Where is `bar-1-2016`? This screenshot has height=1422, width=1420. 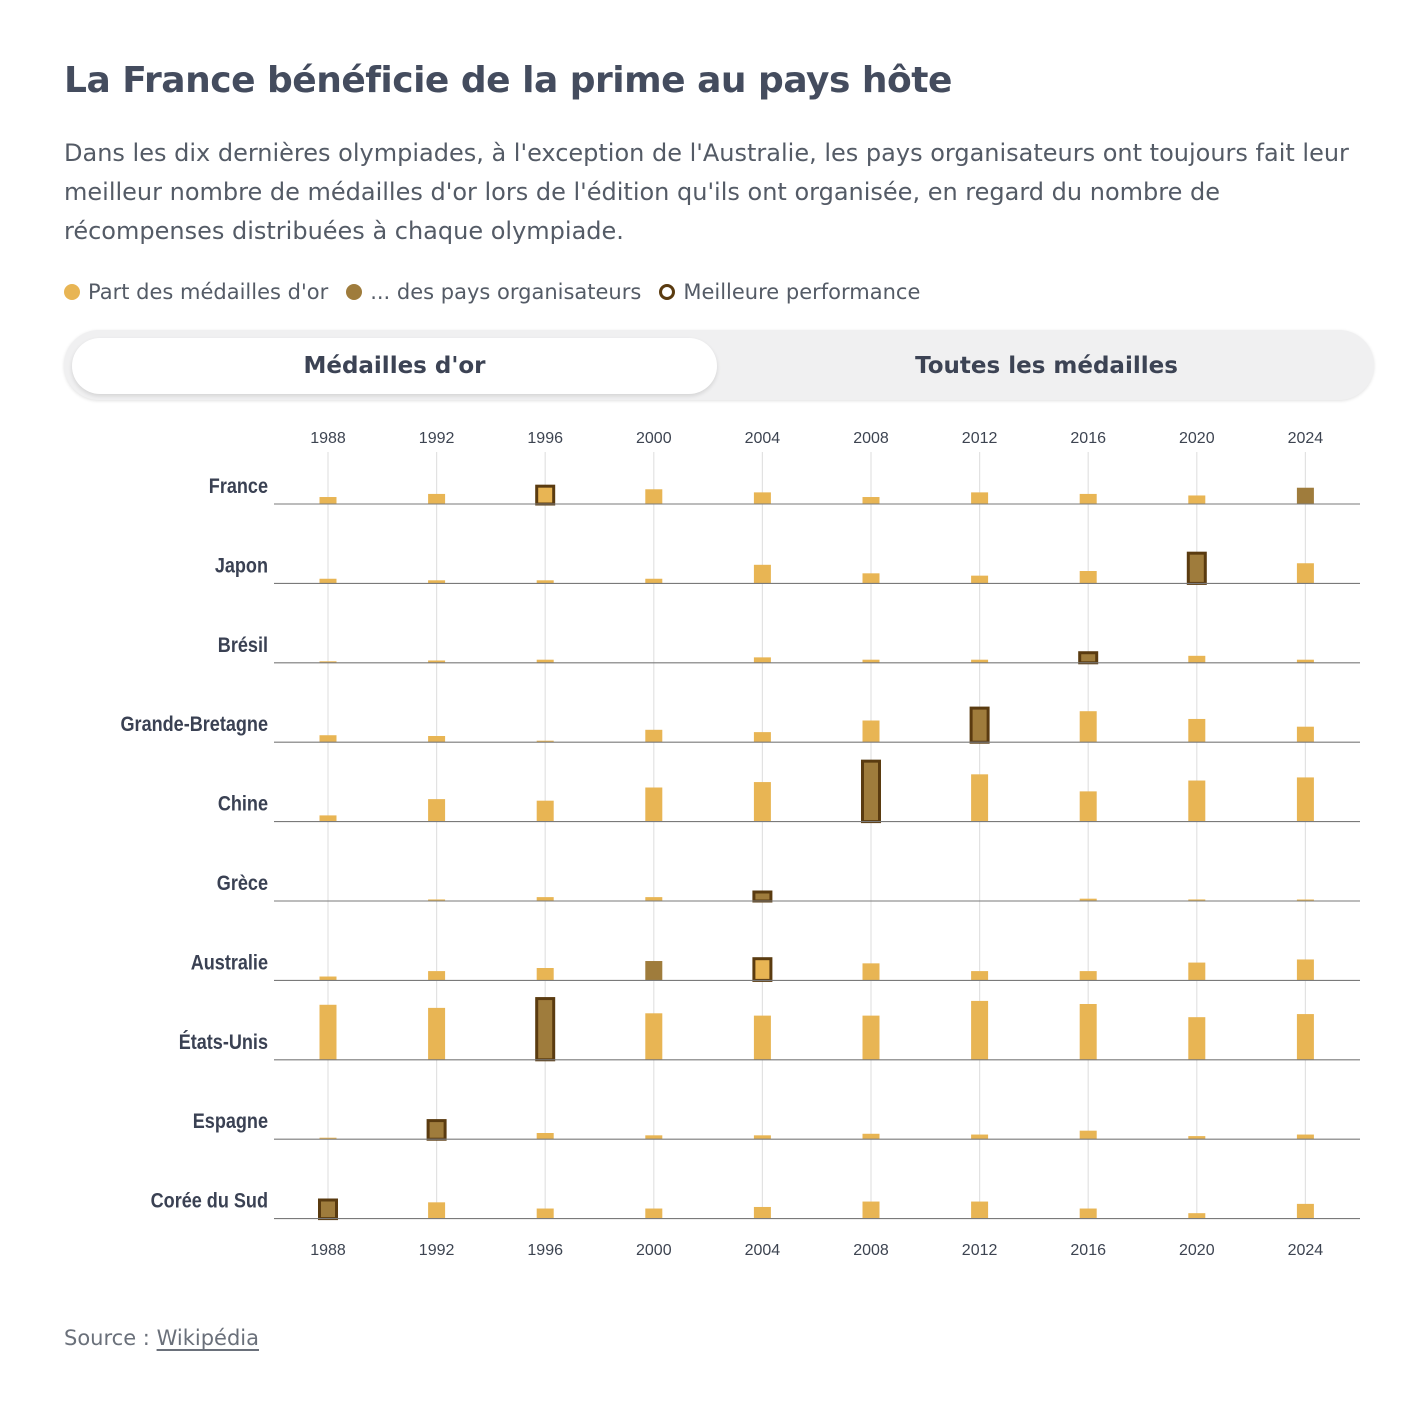 bar-1-2016 is located at coordinates (1088, 577).